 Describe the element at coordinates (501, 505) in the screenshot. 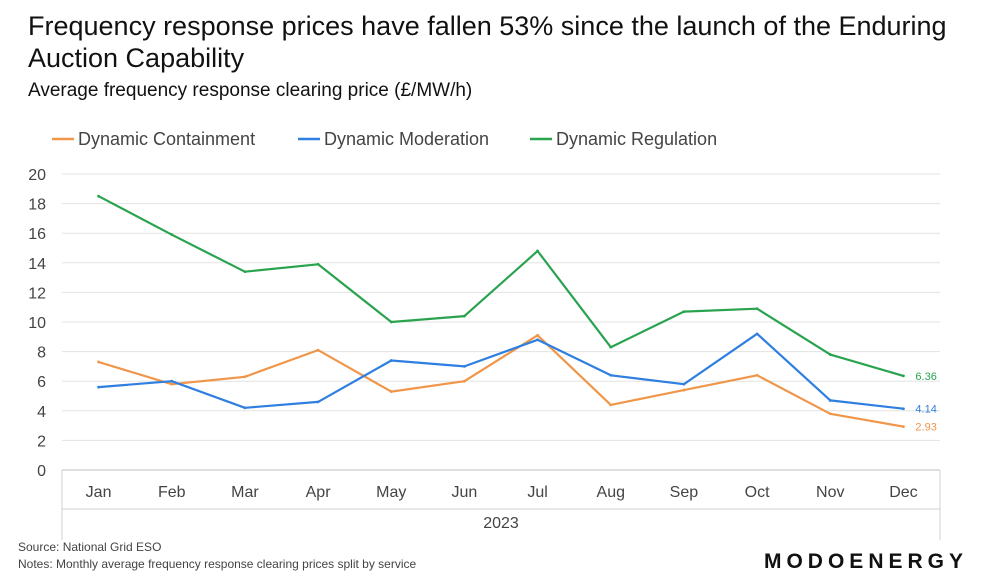

I see `x-axis: Jan Feb Mar Apr May Jun Jul Aug Sep Oct Nov Dec 2023` at that location.